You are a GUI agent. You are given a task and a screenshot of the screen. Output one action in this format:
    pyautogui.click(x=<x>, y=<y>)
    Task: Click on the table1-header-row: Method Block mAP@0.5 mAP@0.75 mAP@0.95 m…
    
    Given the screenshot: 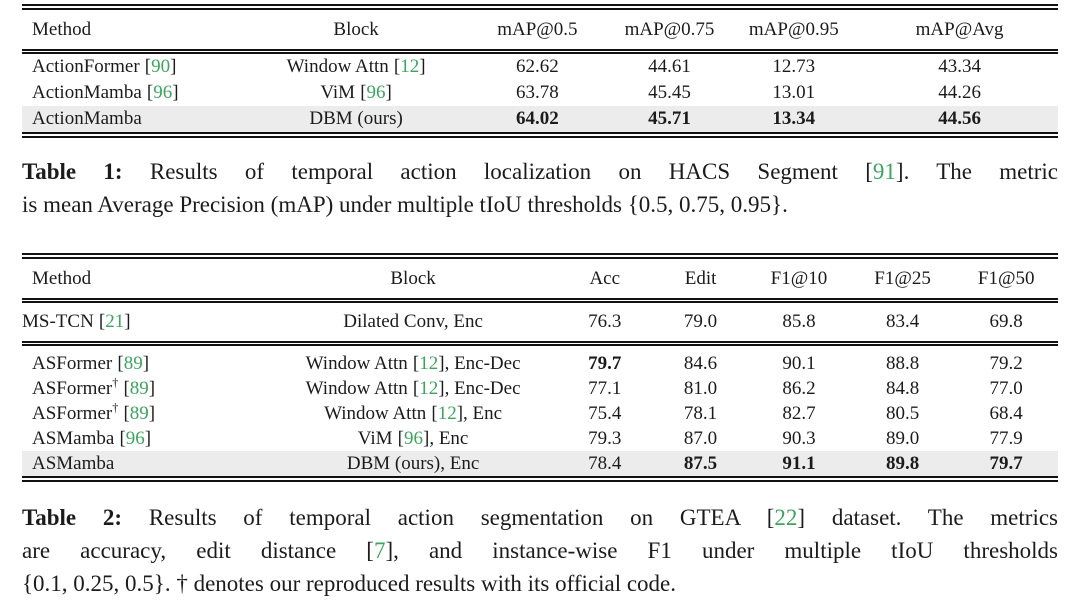 What is the action you would take?
    pyautogui.click(x=540, y=29)
    